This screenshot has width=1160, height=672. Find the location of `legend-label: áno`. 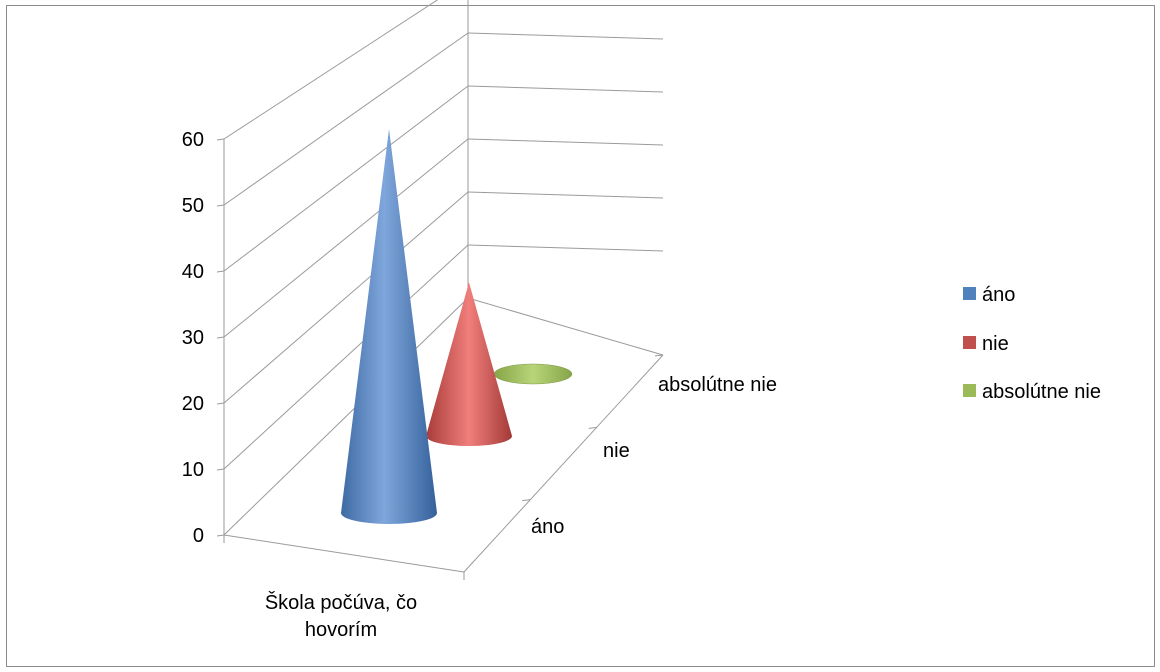

legend-label: áno is located at coordinates (998, 295).